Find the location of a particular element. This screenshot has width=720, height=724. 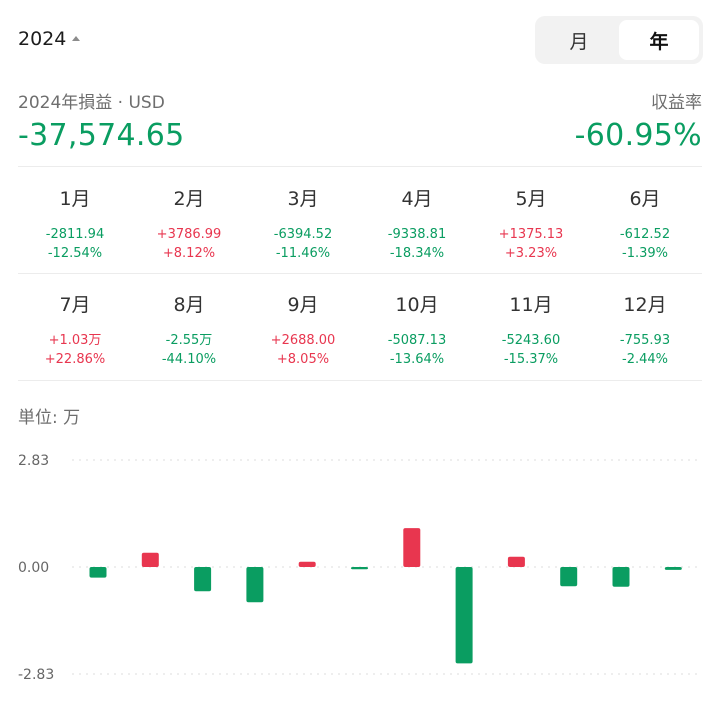

pnl-value: -37,574.65 is located at coordinates (101, 135).